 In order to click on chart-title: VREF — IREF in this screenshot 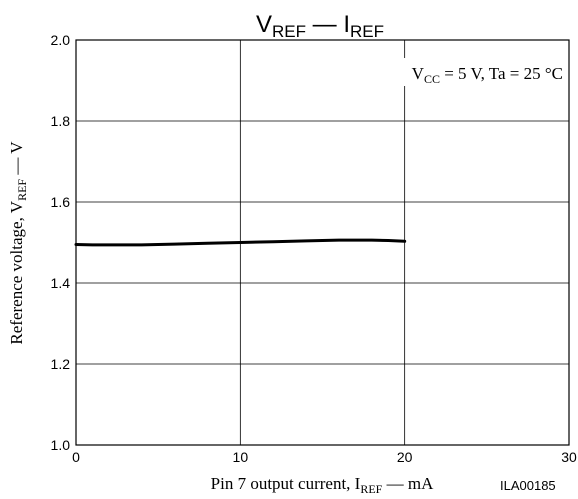, I will do `click(320, 26)`.